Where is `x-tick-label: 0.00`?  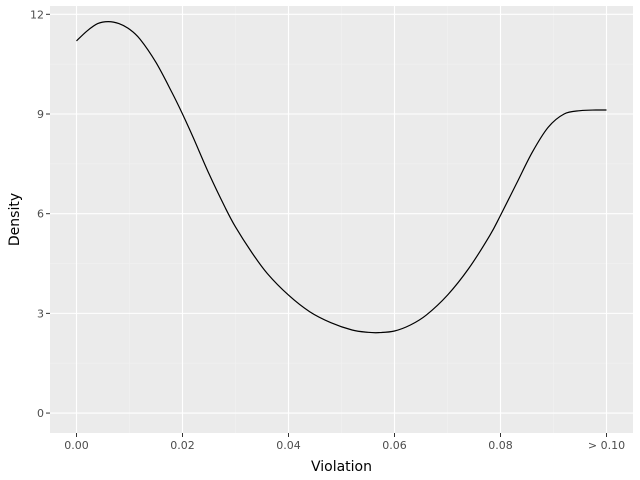 x-tick-label: 0.00 is located at coordinates (76, 445).